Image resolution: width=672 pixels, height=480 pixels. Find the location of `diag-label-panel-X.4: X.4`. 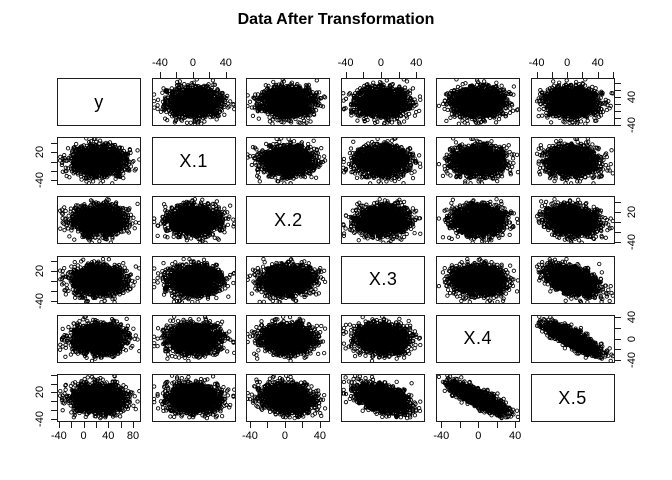

diag-label-panel-X.4: X.4 is located at coordinates (477, 338).